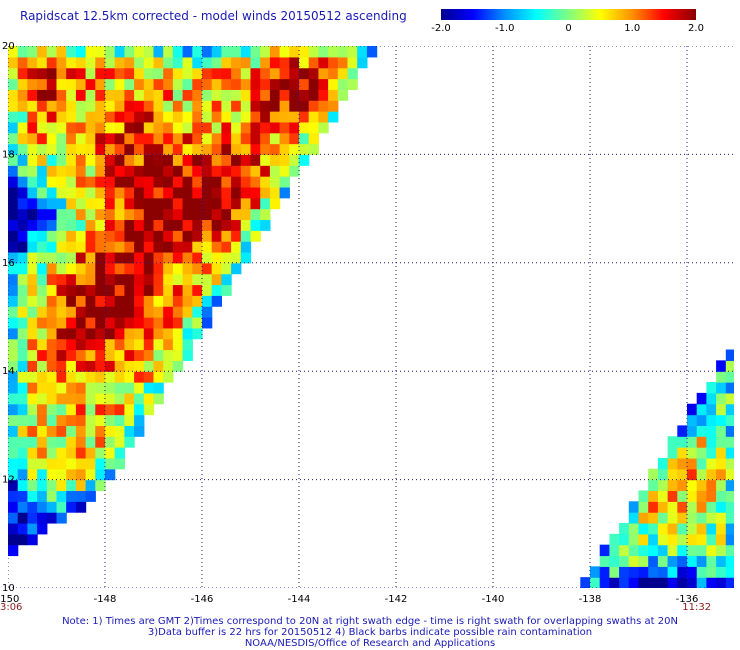 Image resolution: width=740 pixels, height=650 pixels. I want to click on colorbar-tick-label: 2.0, so click(696, 28).